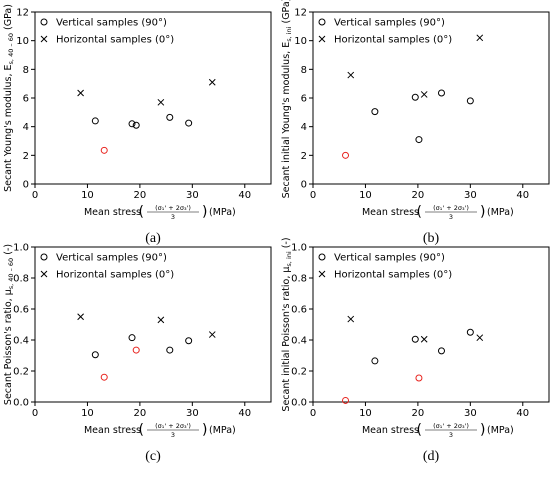  What do you see at coordinates (289, 33) in the screenshot?
I see `y-axis-label-subscript-b: s, ini` at bounding box center [289, 33].